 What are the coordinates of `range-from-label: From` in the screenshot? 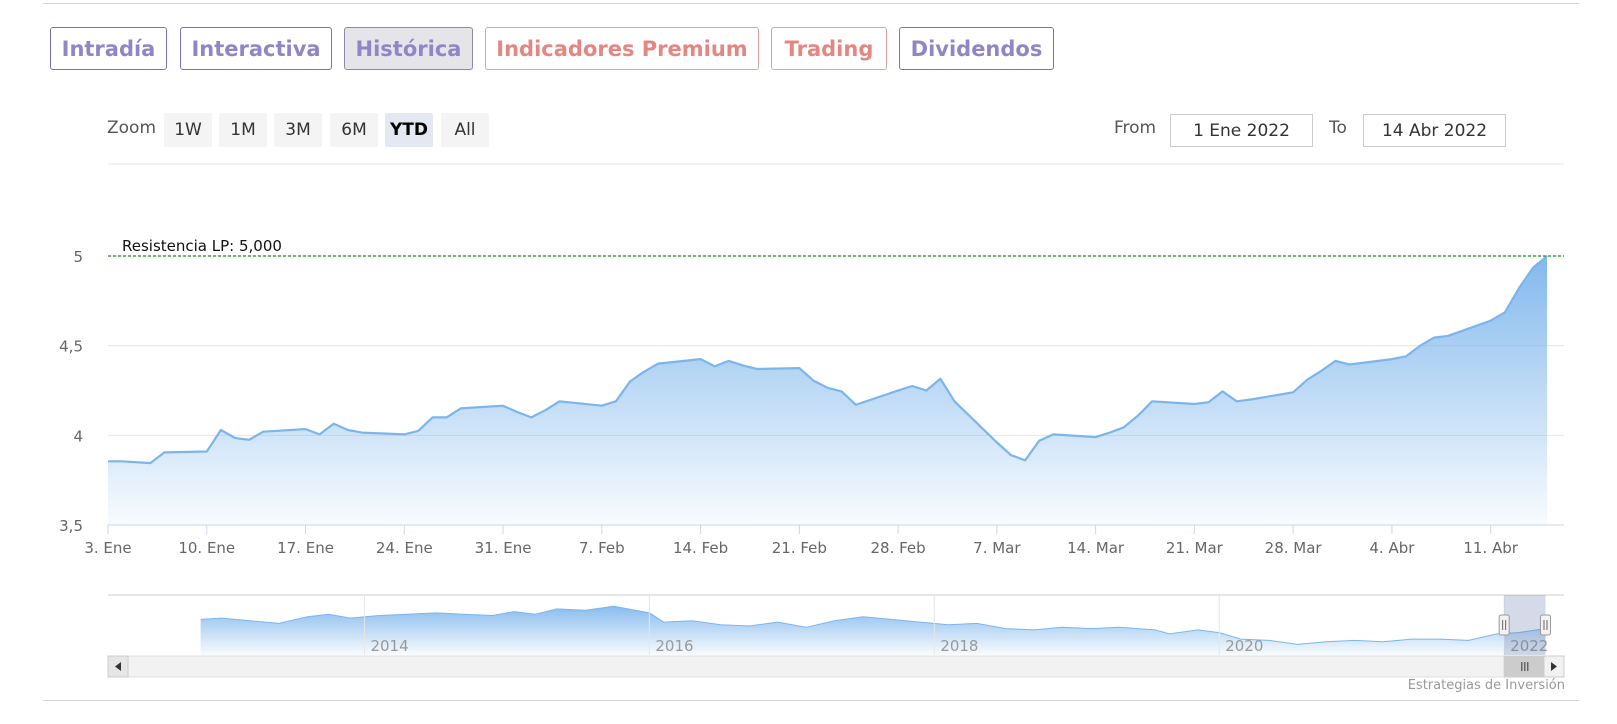 It's located at (1135, 128).